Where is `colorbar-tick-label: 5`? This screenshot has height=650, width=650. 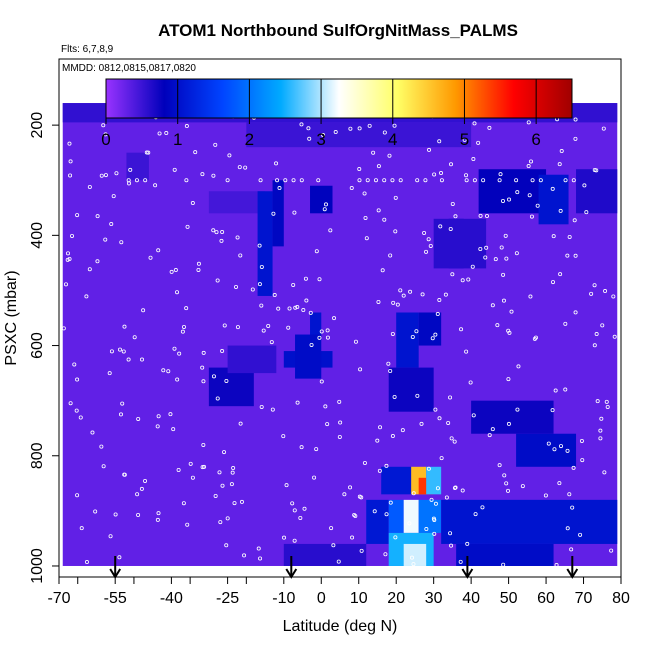
colorbar-tick-label: 5 is located at coordinates (464, 139).